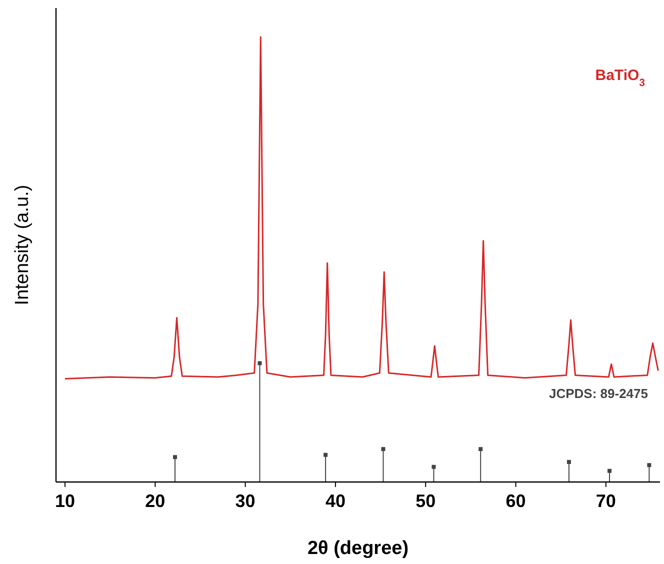 Image resolution: width=664 pixels, height=564 pixels. What do you see at coordinates (65, 501) in the screenshot?
I see `x-tick-label: 10` at bounding box center [65, 501].